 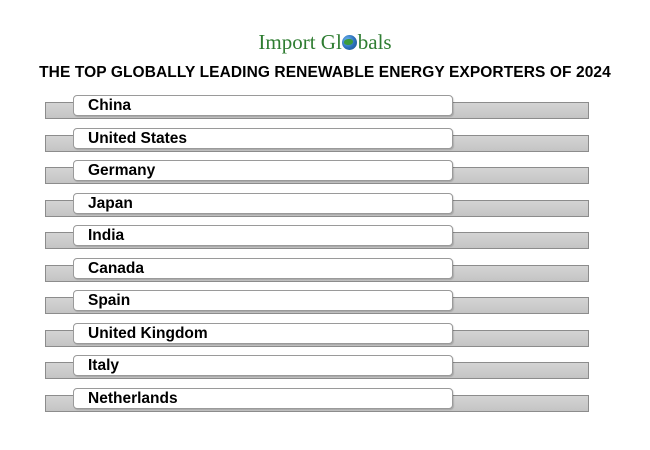 I want to click on country-label: Canada, so click(x=116, y=268).